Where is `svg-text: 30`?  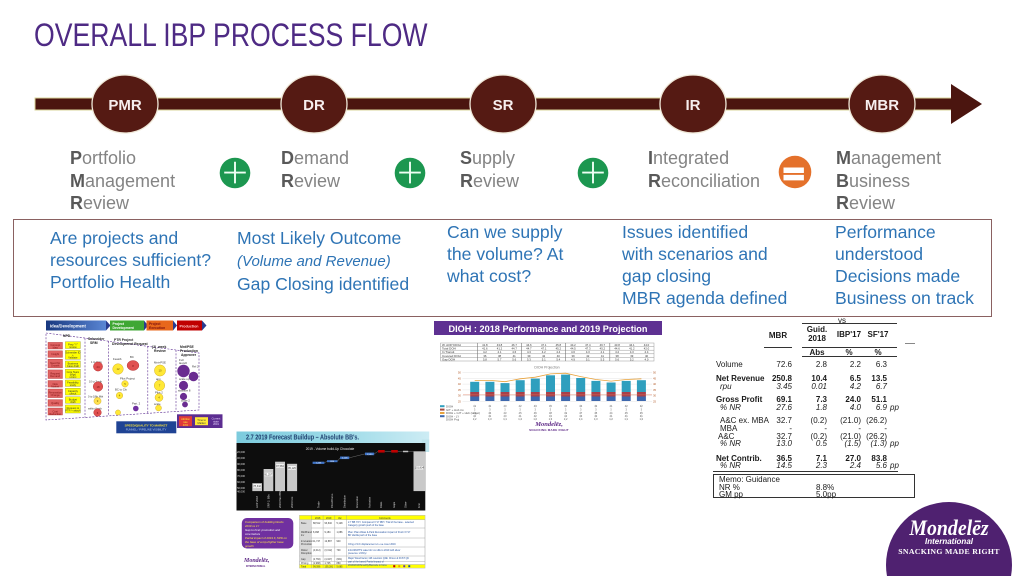
svg-text: 30 is located at coordinates (460, 396).